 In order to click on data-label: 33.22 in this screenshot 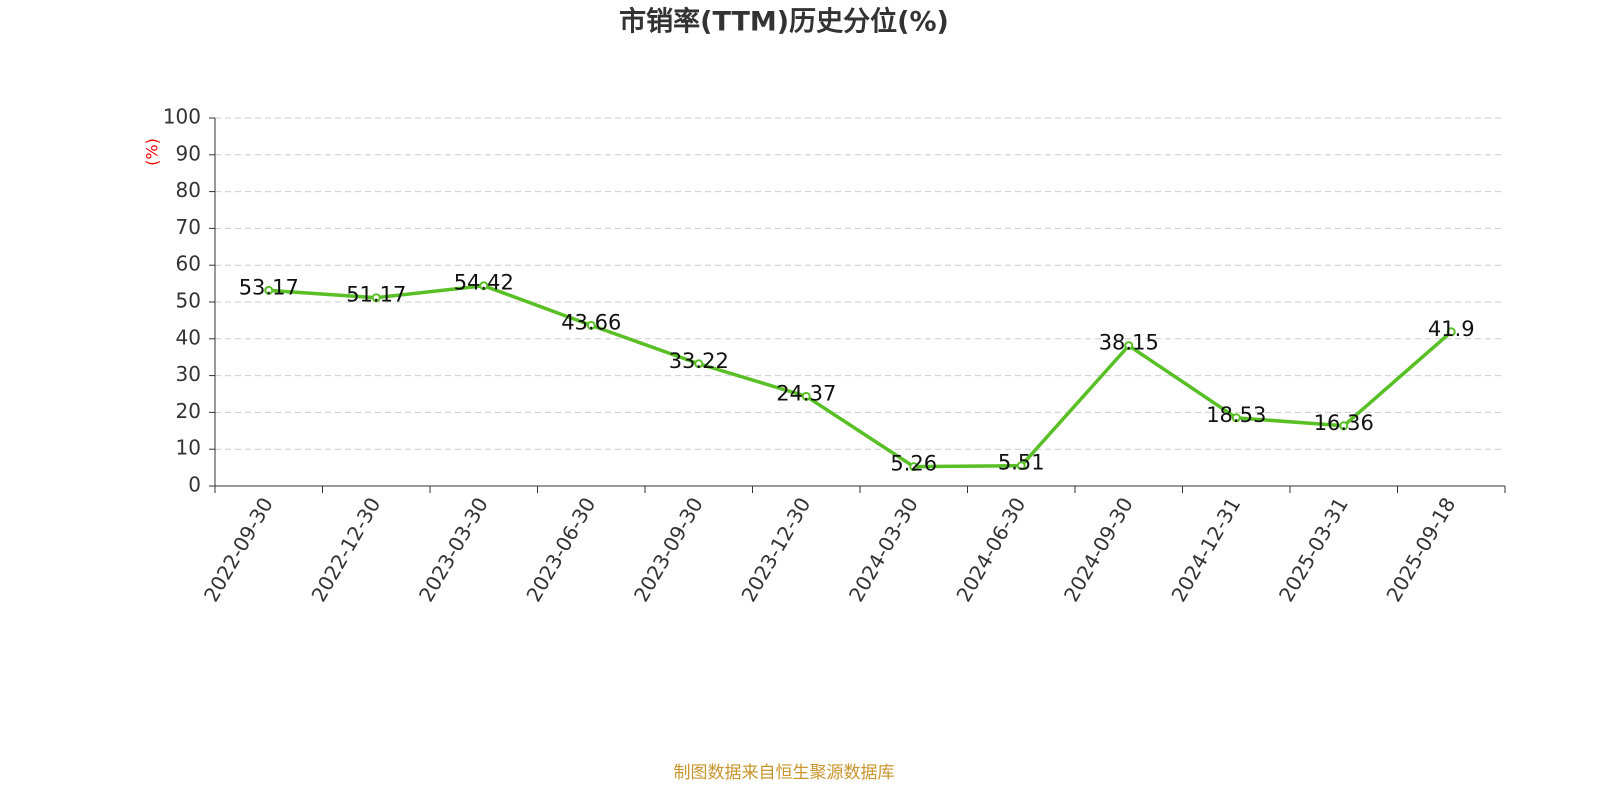, I will do `click(699, 361)`.